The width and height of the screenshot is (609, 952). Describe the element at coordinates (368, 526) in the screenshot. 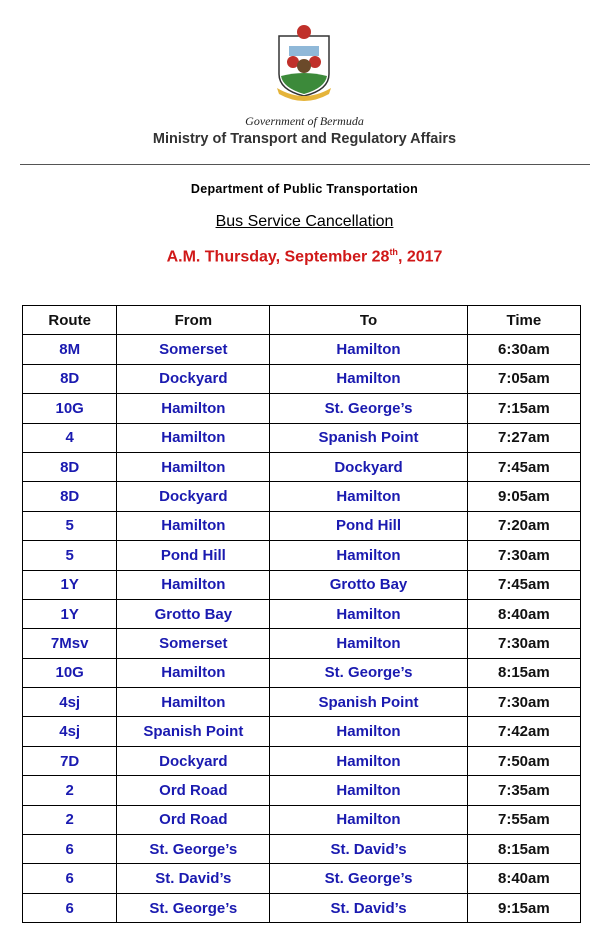

I see `cell-to: Pond Hill` at that location.